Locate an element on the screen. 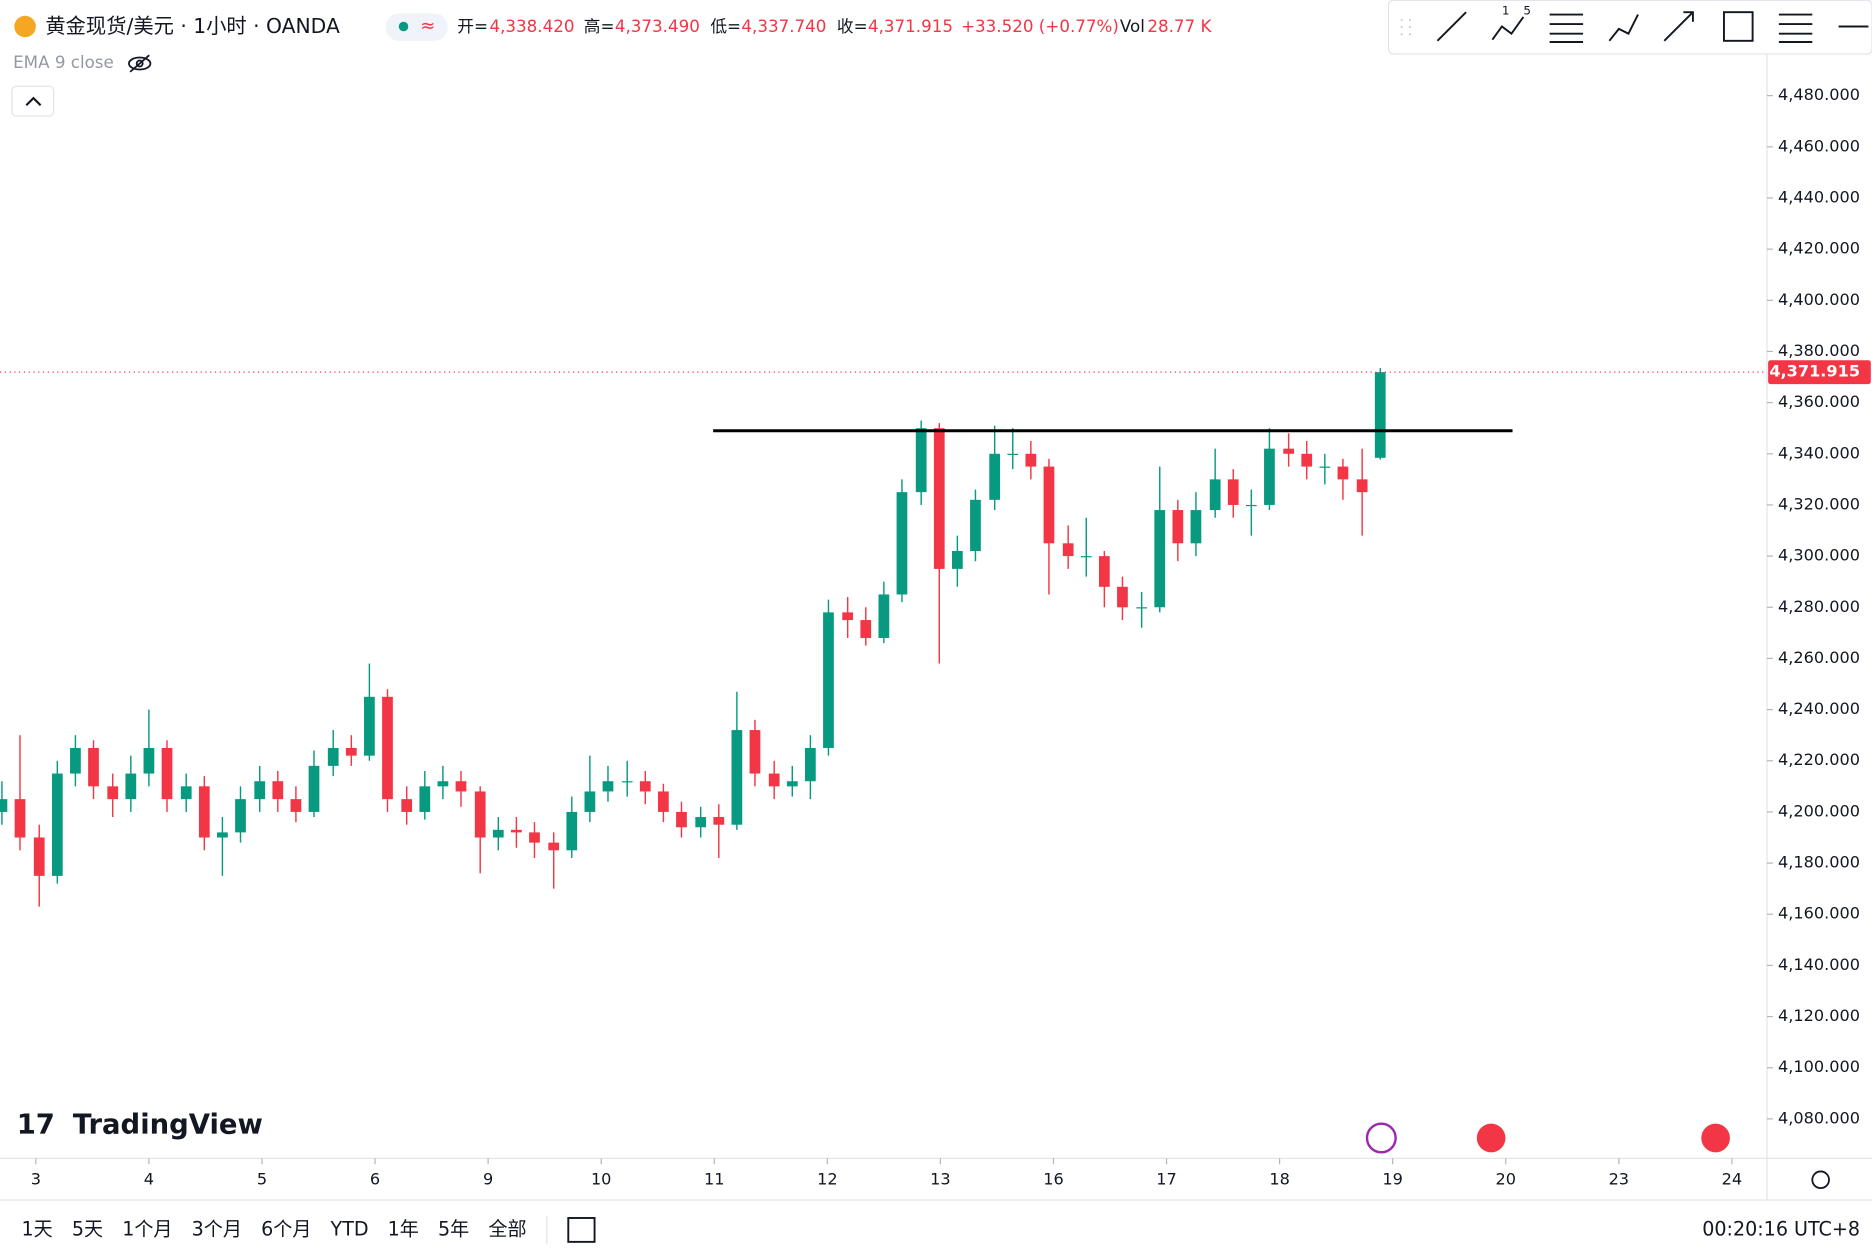 The width and height of the screenshot is (1872, 1260). symbol-icon is located at coordinates (25, 26).